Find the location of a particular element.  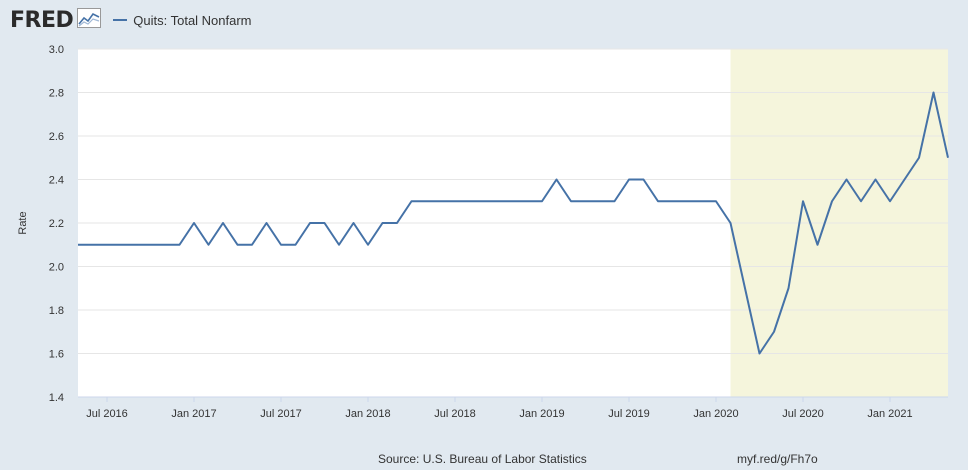

y-tick-label: 1.6 is located at coordinates (56, 355).